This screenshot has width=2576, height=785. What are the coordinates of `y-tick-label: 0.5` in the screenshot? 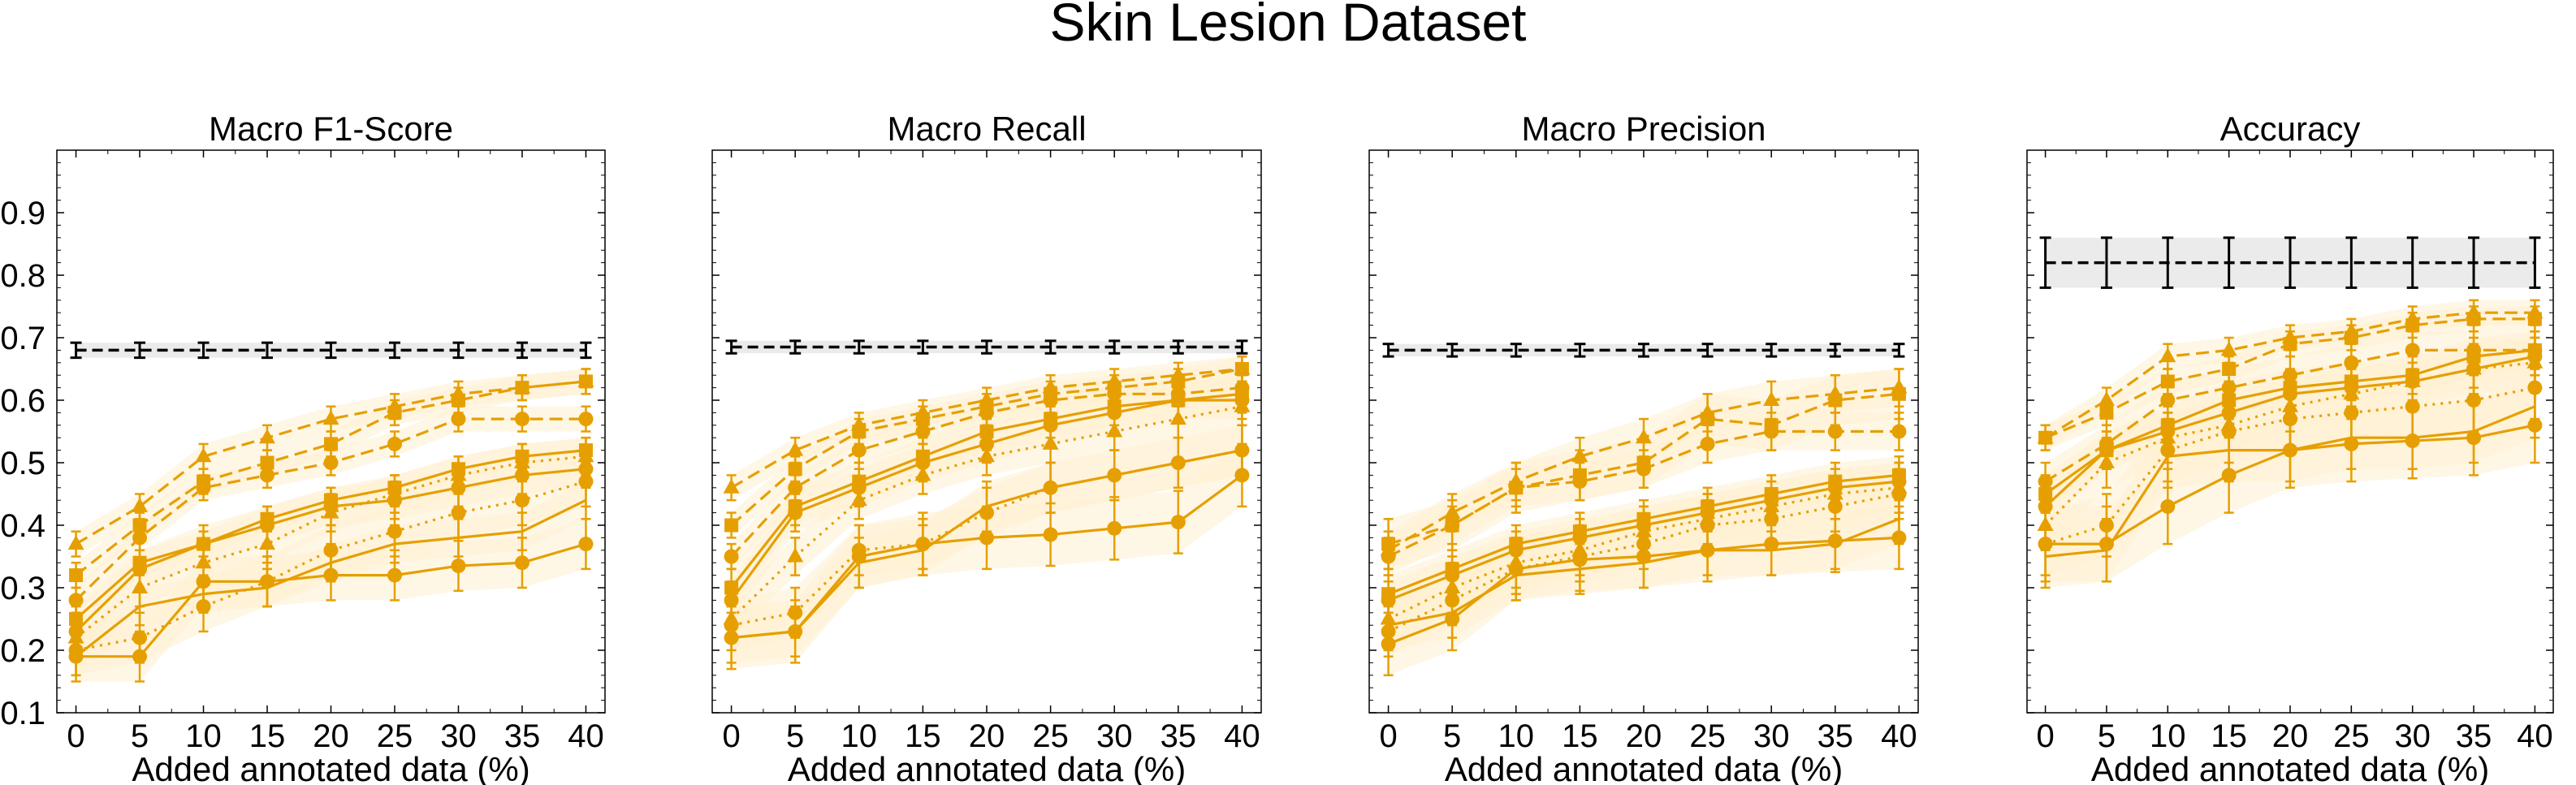 It's located at (22, 463).